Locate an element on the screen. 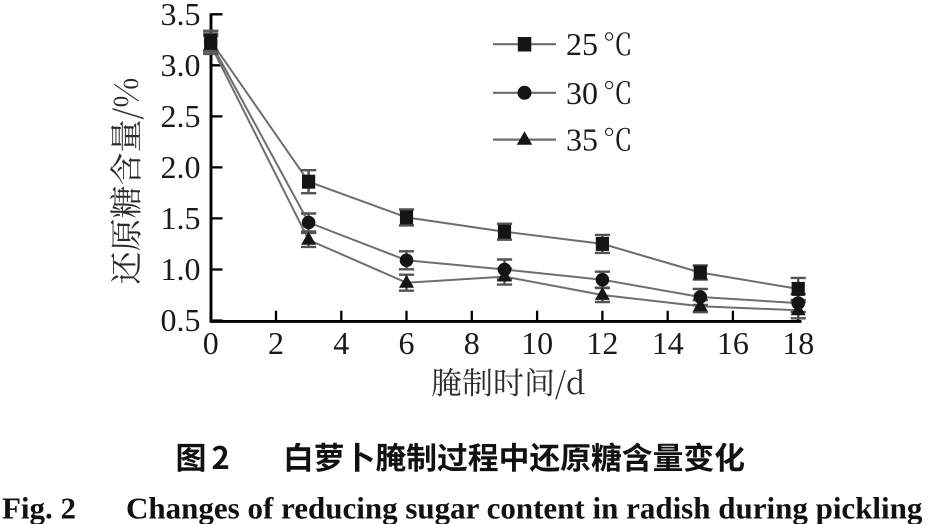 This screenshot has width=928, height=524. svg-text: Fig. 2 is located at coordinates (39, 507).